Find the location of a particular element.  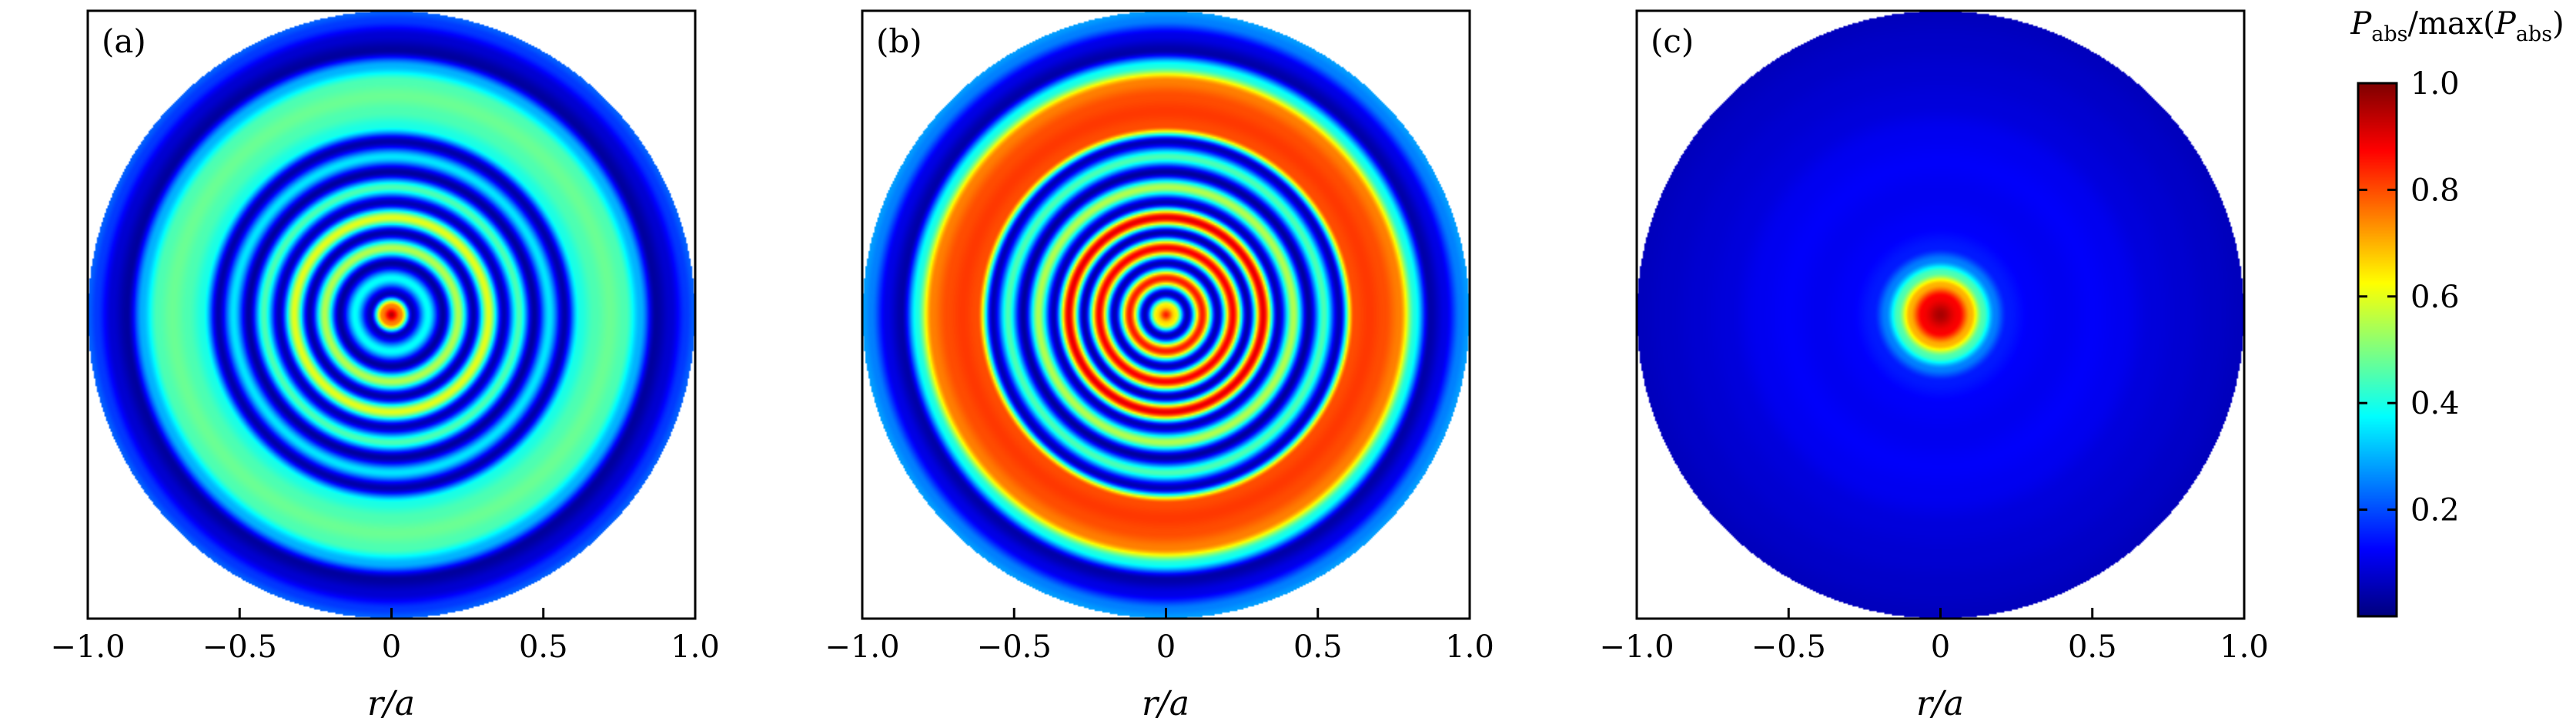

x-axis-label-b: r/a is located at coordinates (1166, 704).